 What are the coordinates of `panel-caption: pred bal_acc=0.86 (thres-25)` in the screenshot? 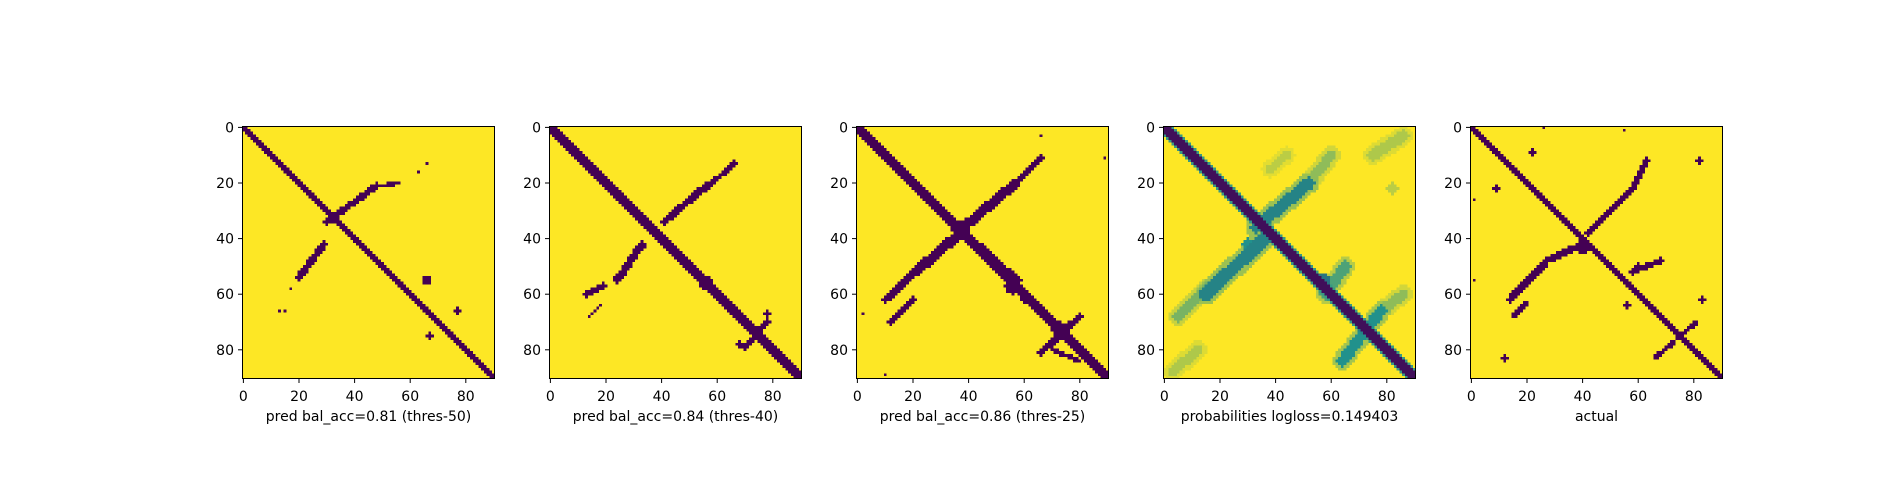 It's located at (982, 417).